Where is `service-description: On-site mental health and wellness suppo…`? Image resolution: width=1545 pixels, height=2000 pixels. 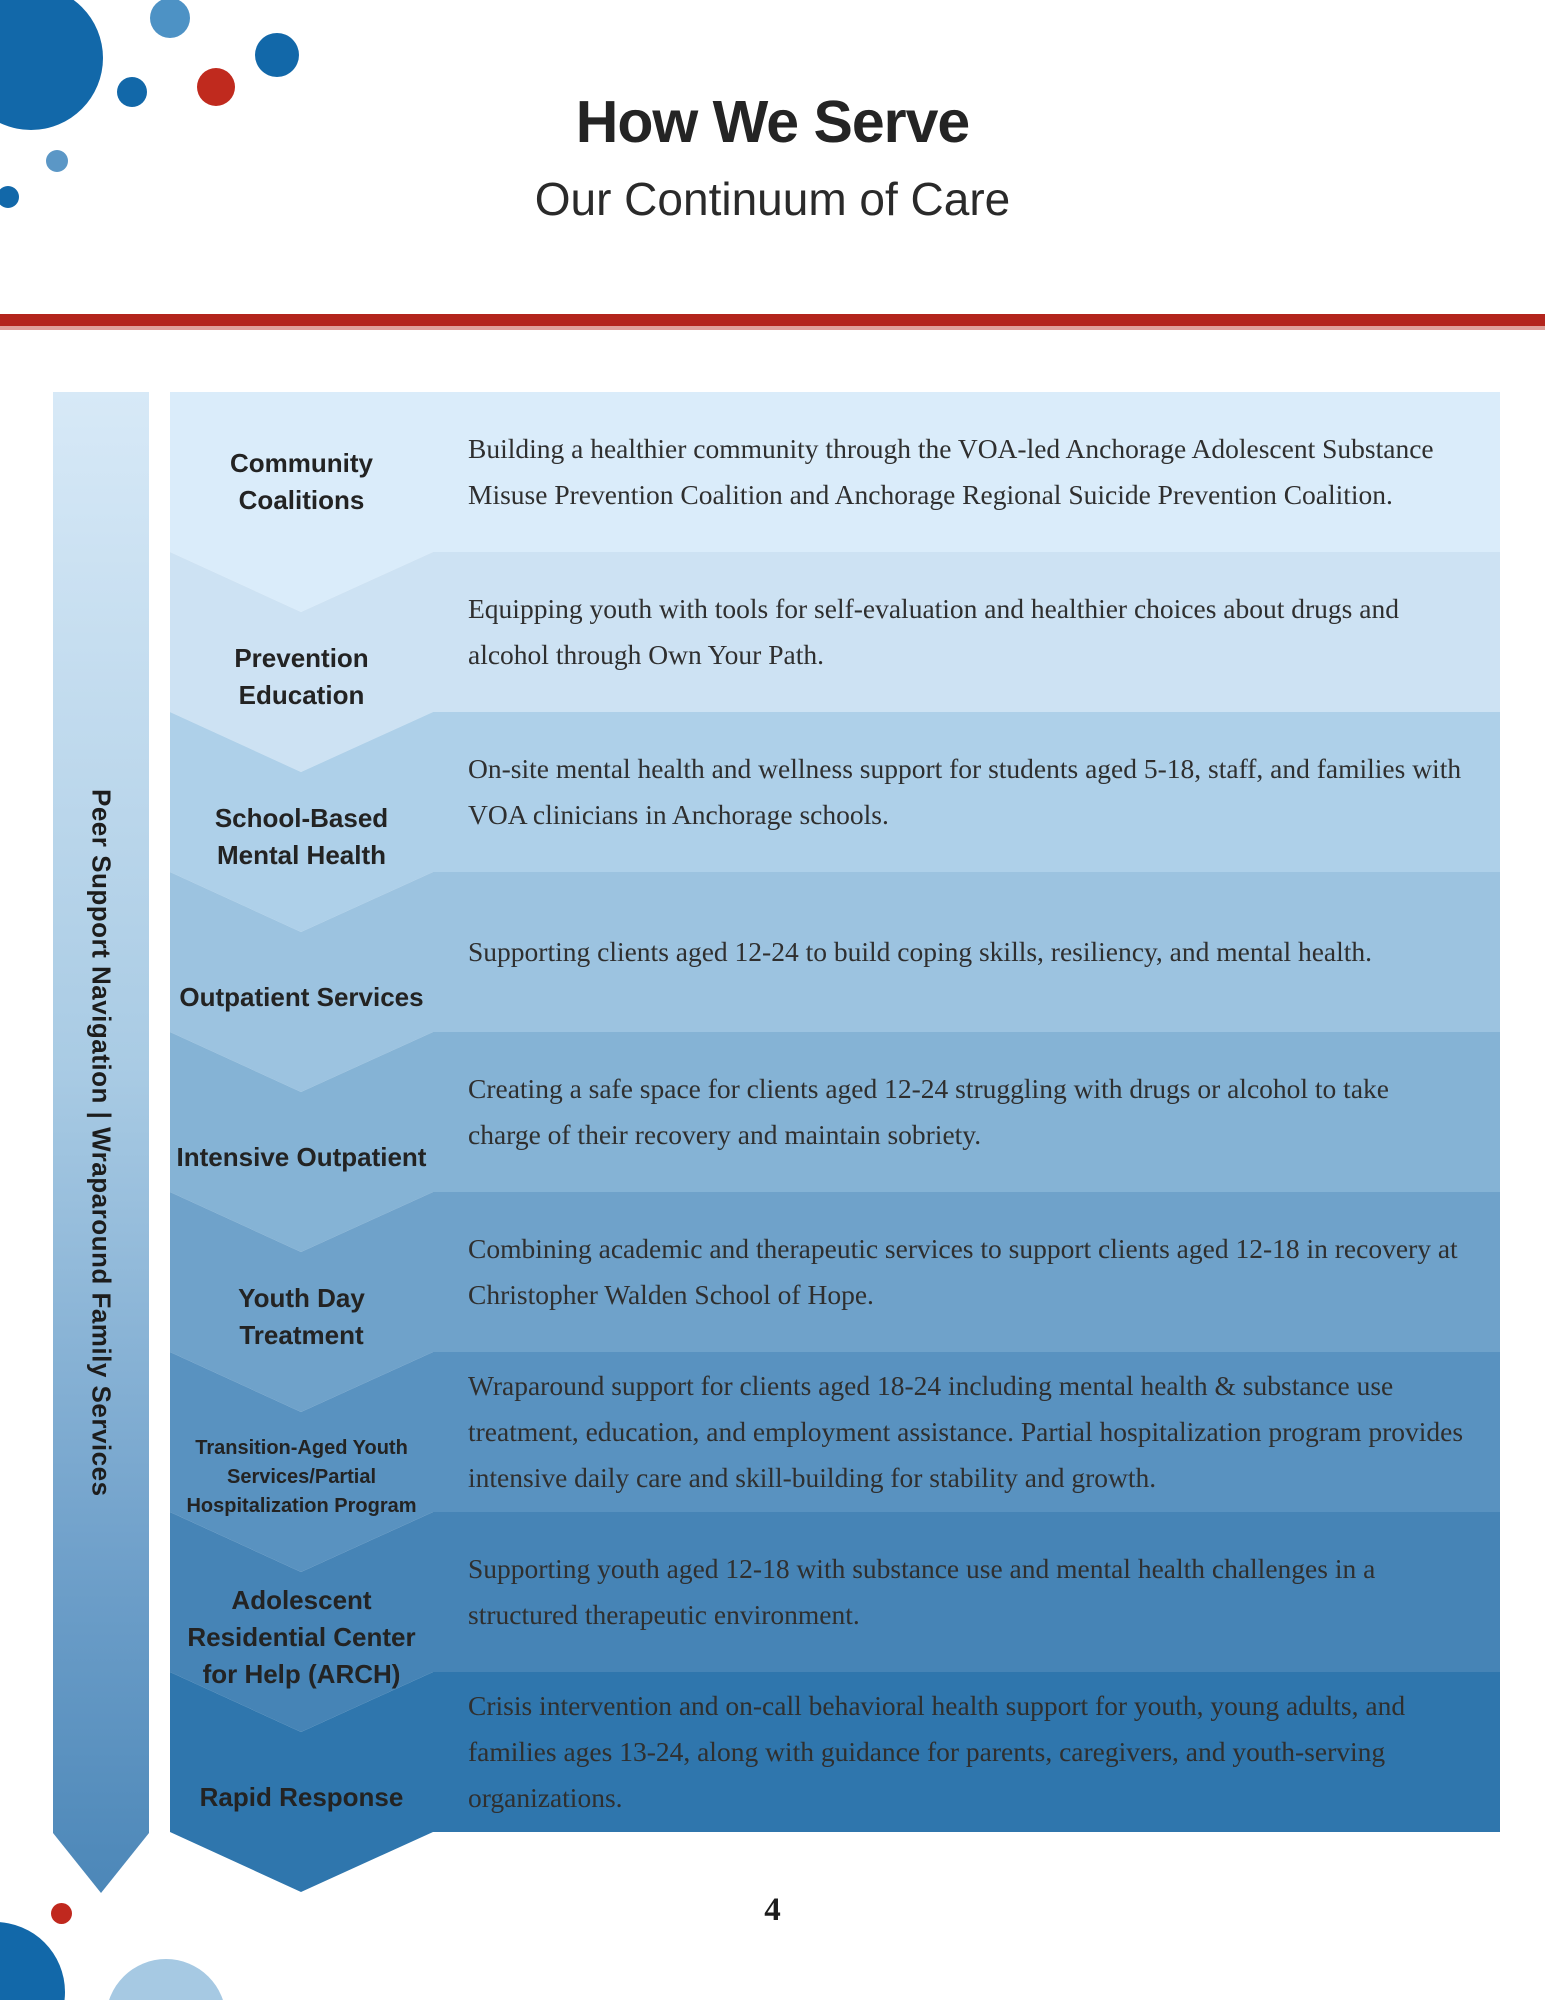 service-description: On-site mental health and wellness suppo… is located at coordinates (965, 791).